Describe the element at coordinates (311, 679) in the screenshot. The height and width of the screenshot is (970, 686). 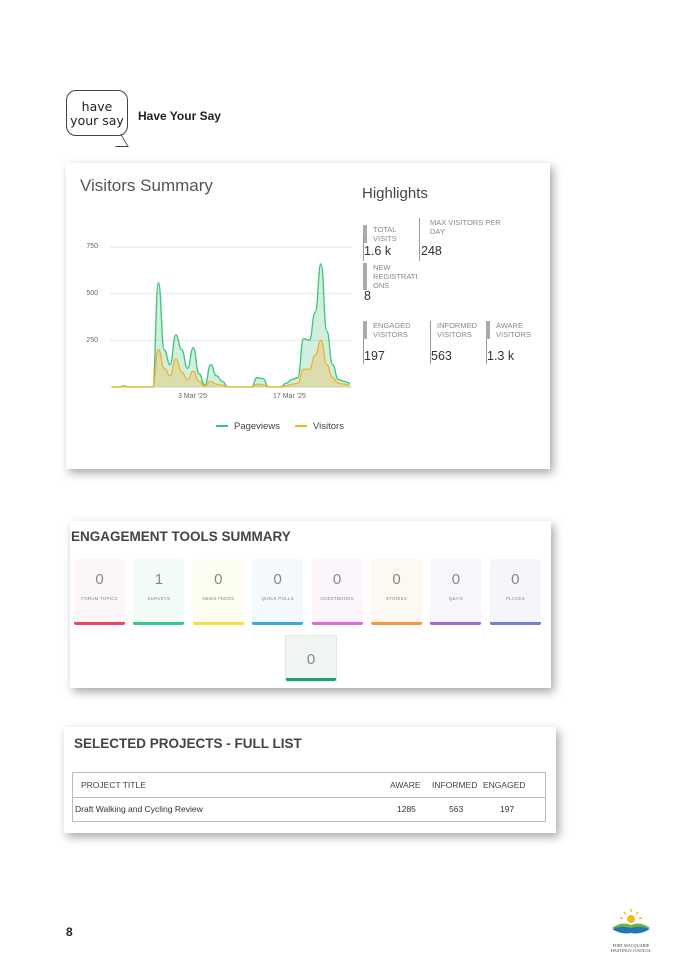
I see `tool-extra-bar` at that location.